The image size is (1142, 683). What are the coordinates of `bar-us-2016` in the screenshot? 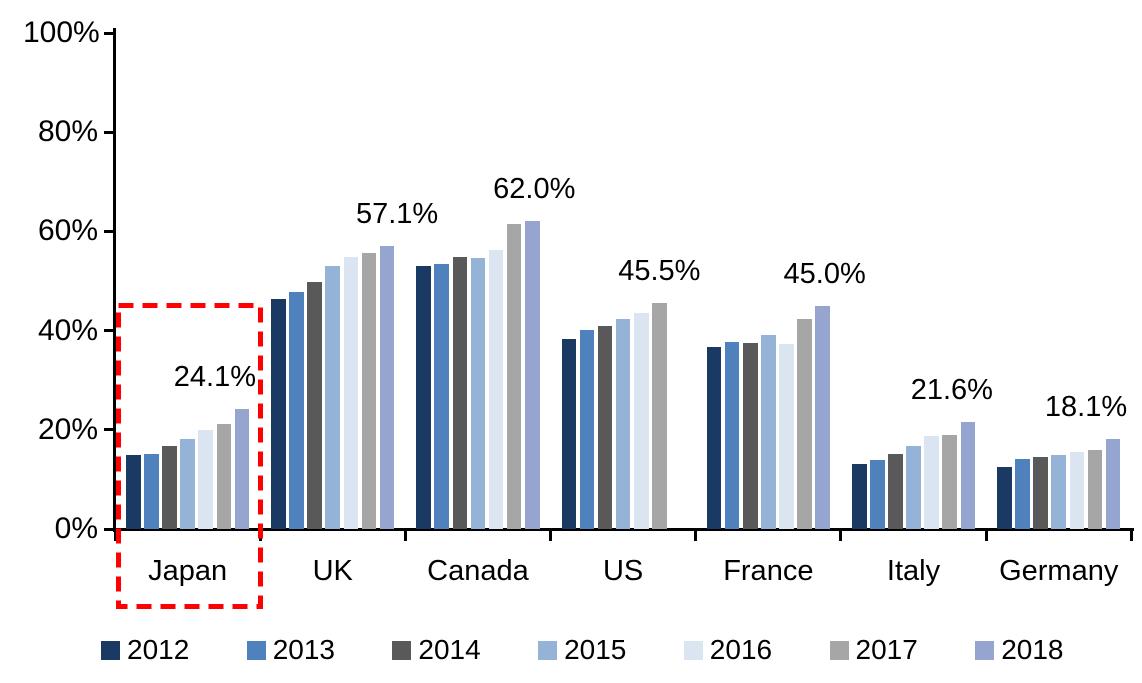 It's located at (641, 420).